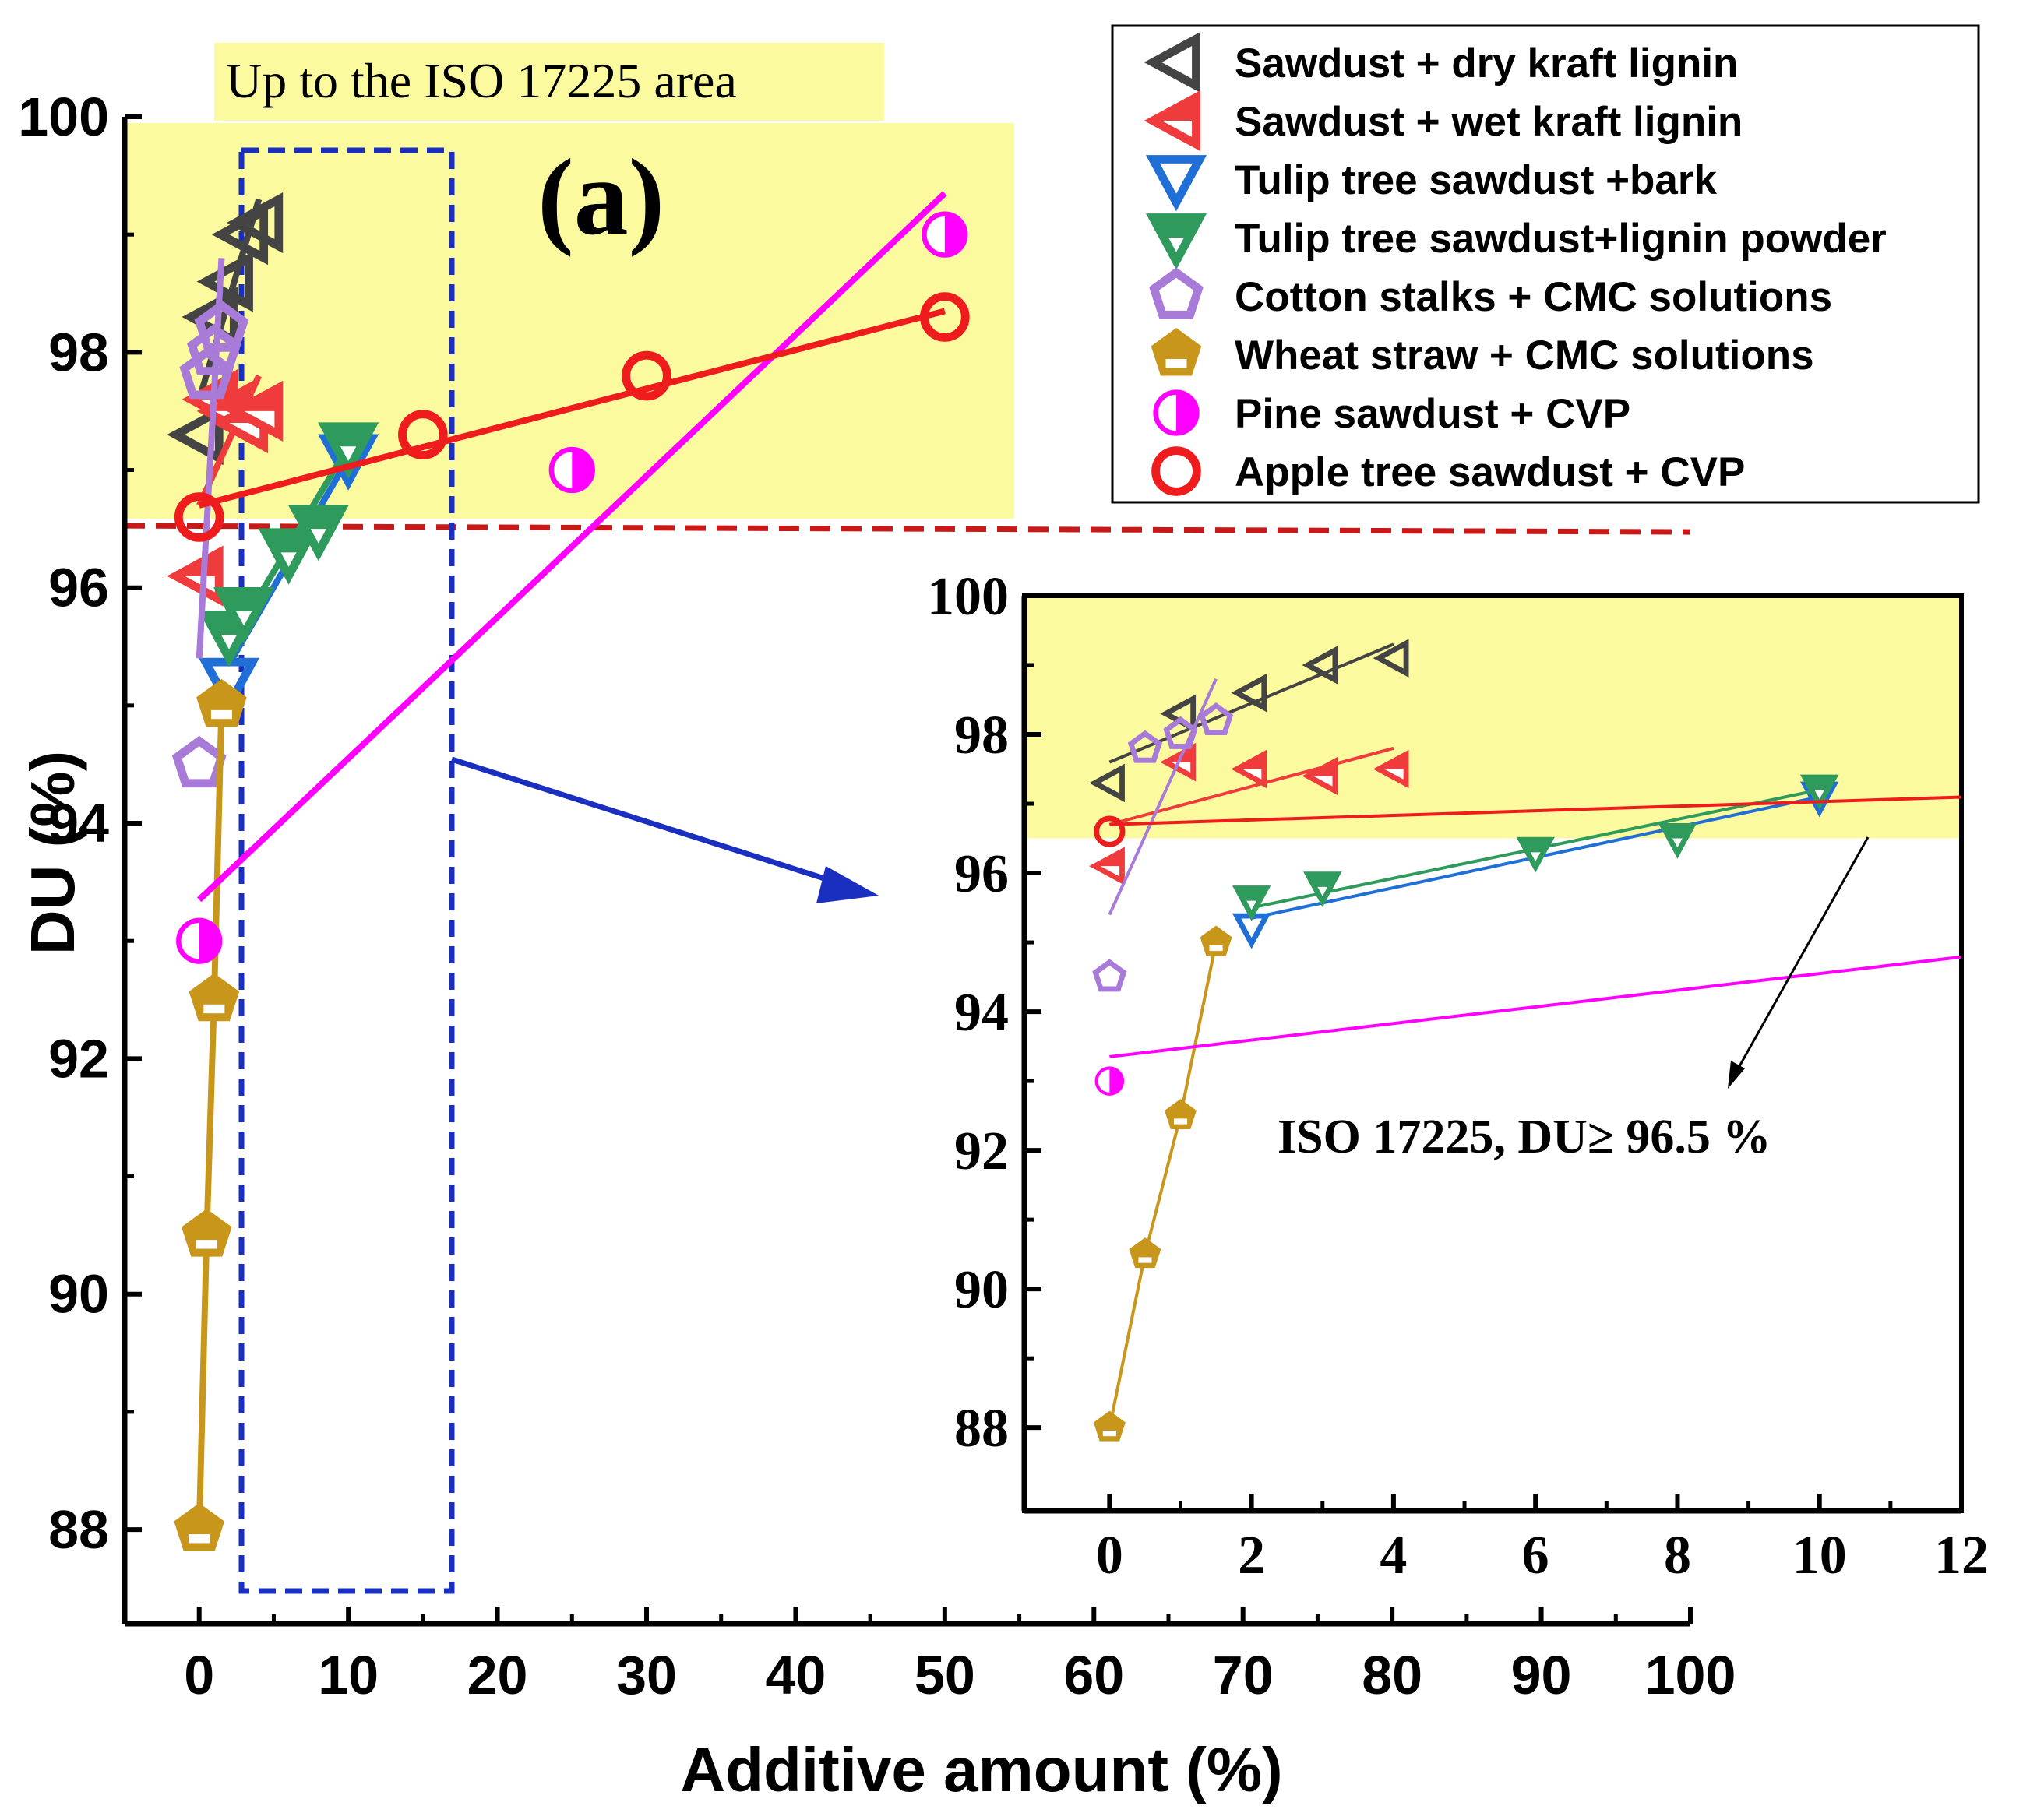 The image size is (2023, 1820). I want to click on main-x-tick-label: 0, so click(199, 1676).